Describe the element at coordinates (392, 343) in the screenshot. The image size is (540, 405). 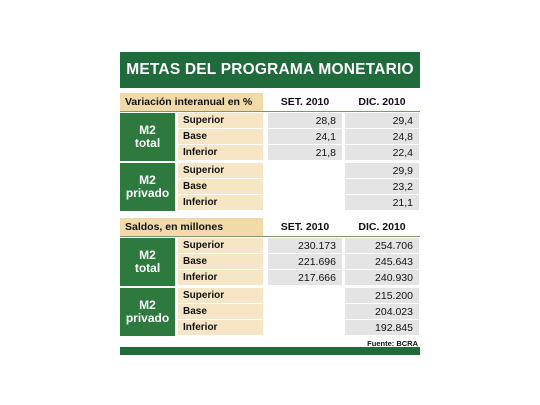
I see `source: Fuente: BCRA` at that location.